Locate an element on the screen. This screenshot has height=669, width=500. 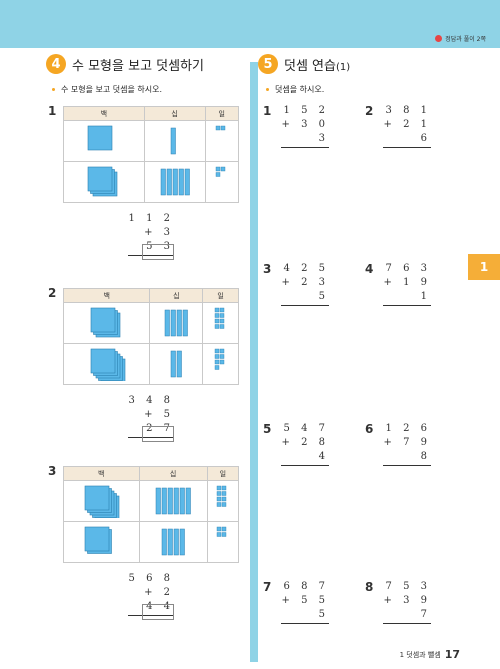
answer-reference: 정답과 풀이 2쪽 is located at coordinates (460, 38).